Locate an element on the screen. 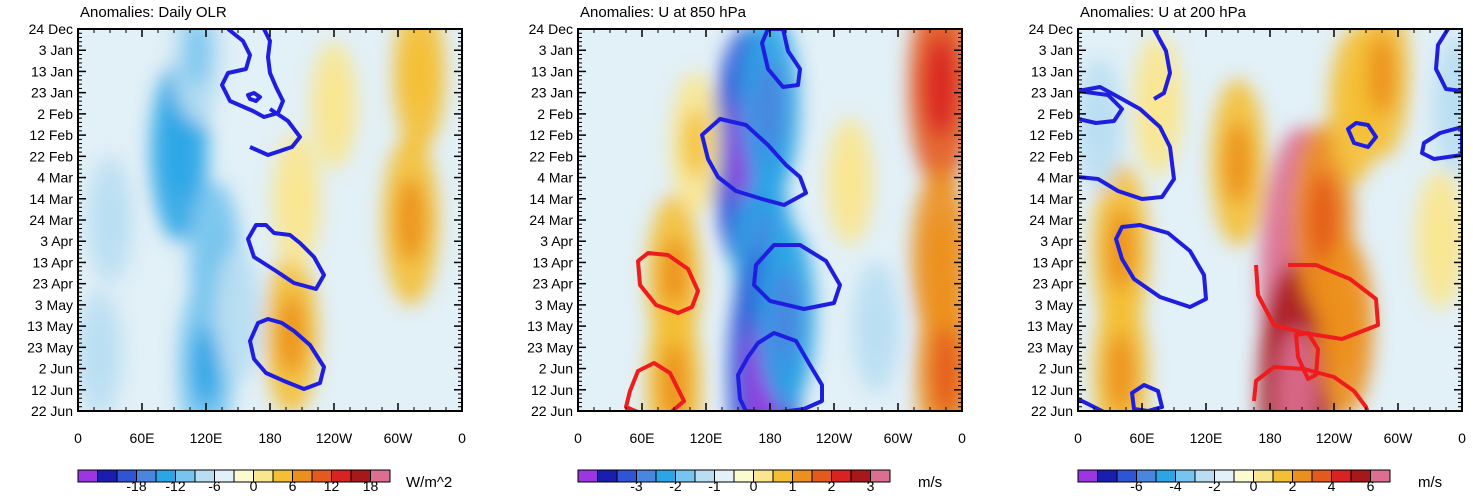 The width and height of the screenshot is (1473, 500). x-tick-label: 120W is located at coordinates (1334, 438).